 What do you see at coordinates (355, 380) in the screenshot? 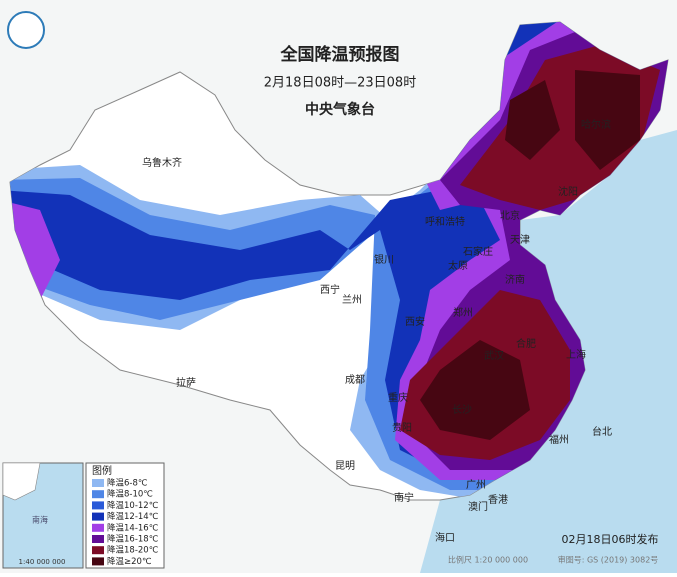
I see `city: 成都` at bounding box center [355, 380].